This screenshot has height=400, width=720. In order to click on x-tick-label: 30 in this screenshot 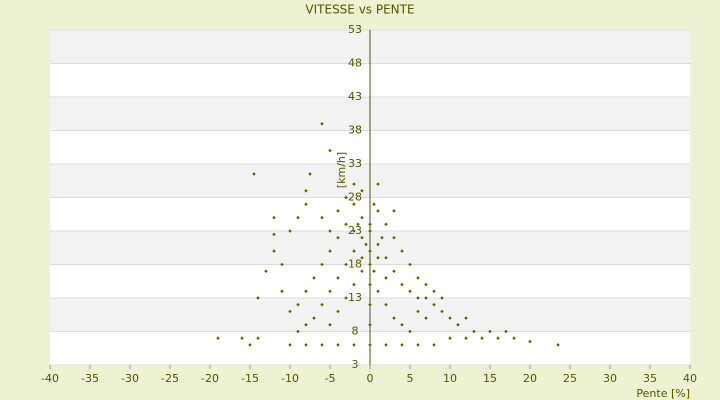, I will do `click(610, 378)`.